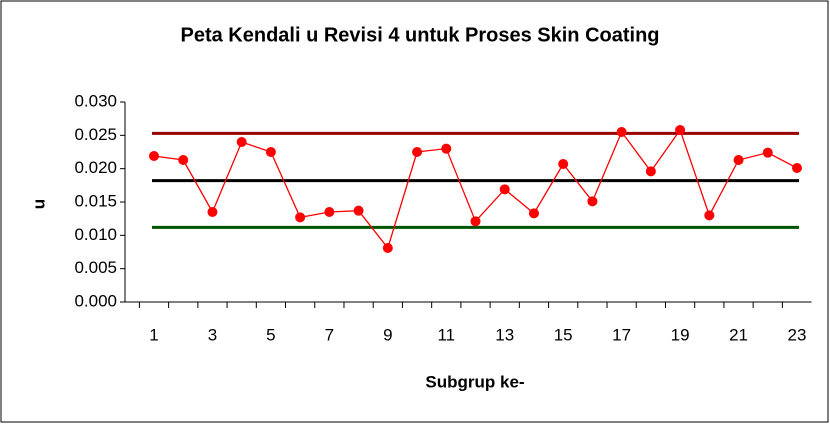 This screenshot has height=424, width=830. Describe the element at coordinates (95, 267) in the screenshot. I see `y-tick-label: 0.005` at that location.